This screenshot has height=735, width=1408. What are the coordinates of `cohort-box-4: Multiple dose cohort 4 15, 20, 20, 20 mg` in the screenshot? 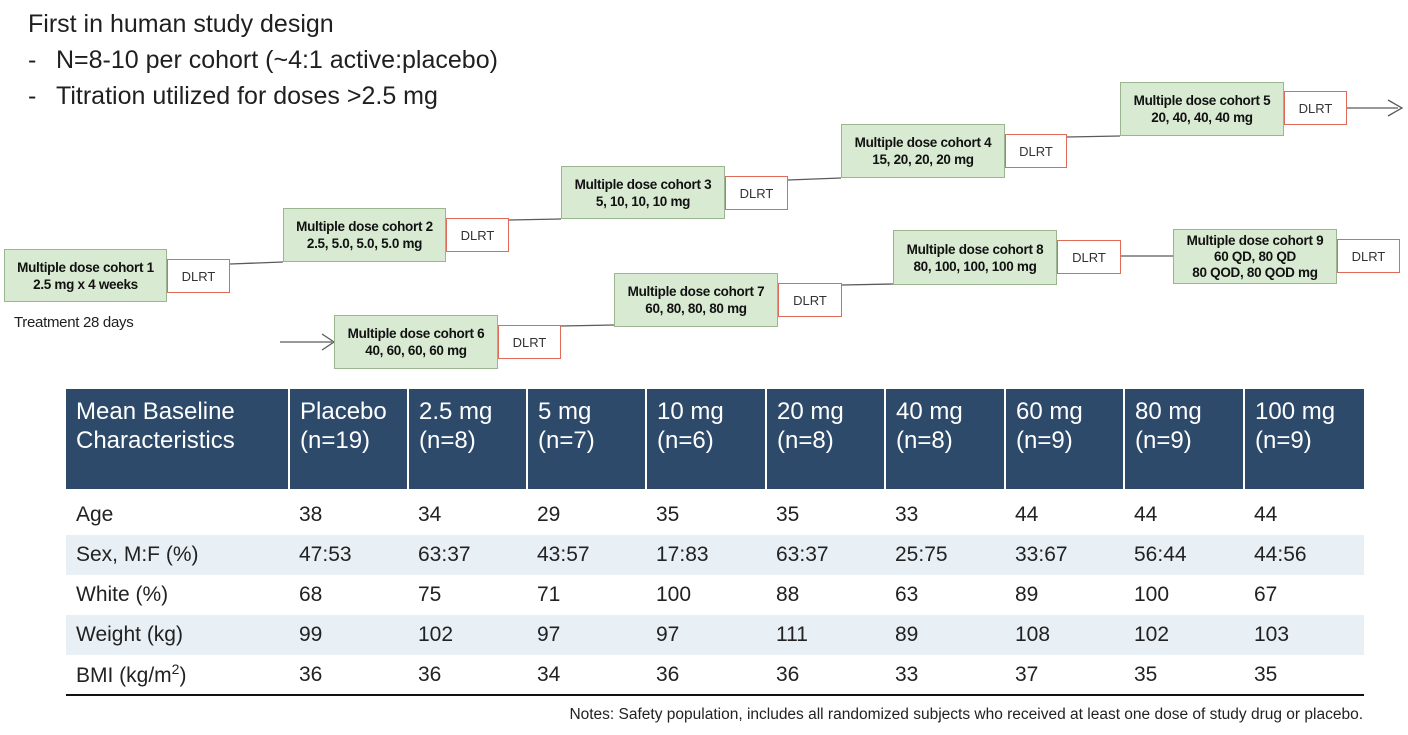 It's located at (923, 151).